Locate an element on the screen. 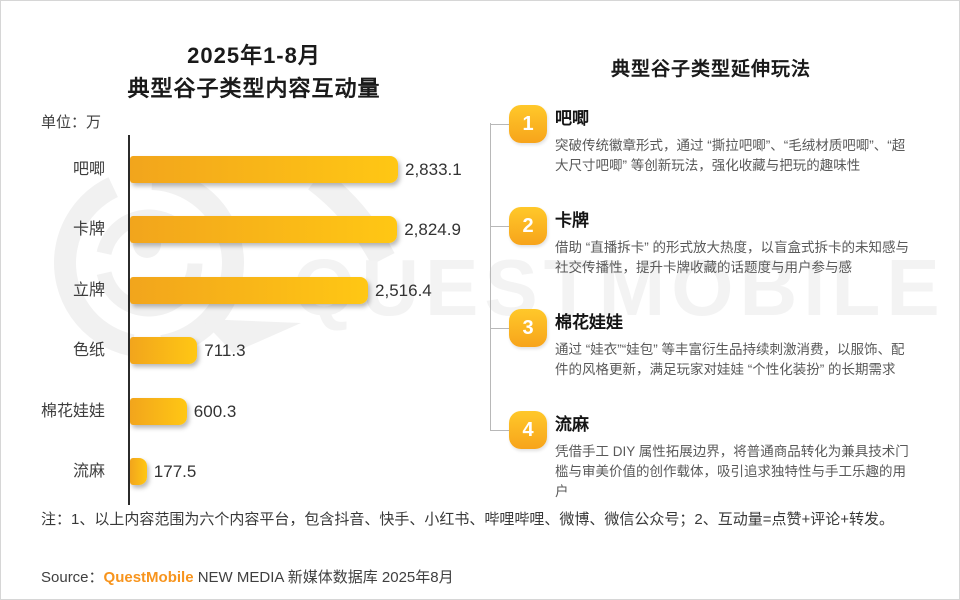 Image resolution: width=960 pixels, height=600 pixels. bar-value-label: 2,516.4 is located at coordinates (403, 290).